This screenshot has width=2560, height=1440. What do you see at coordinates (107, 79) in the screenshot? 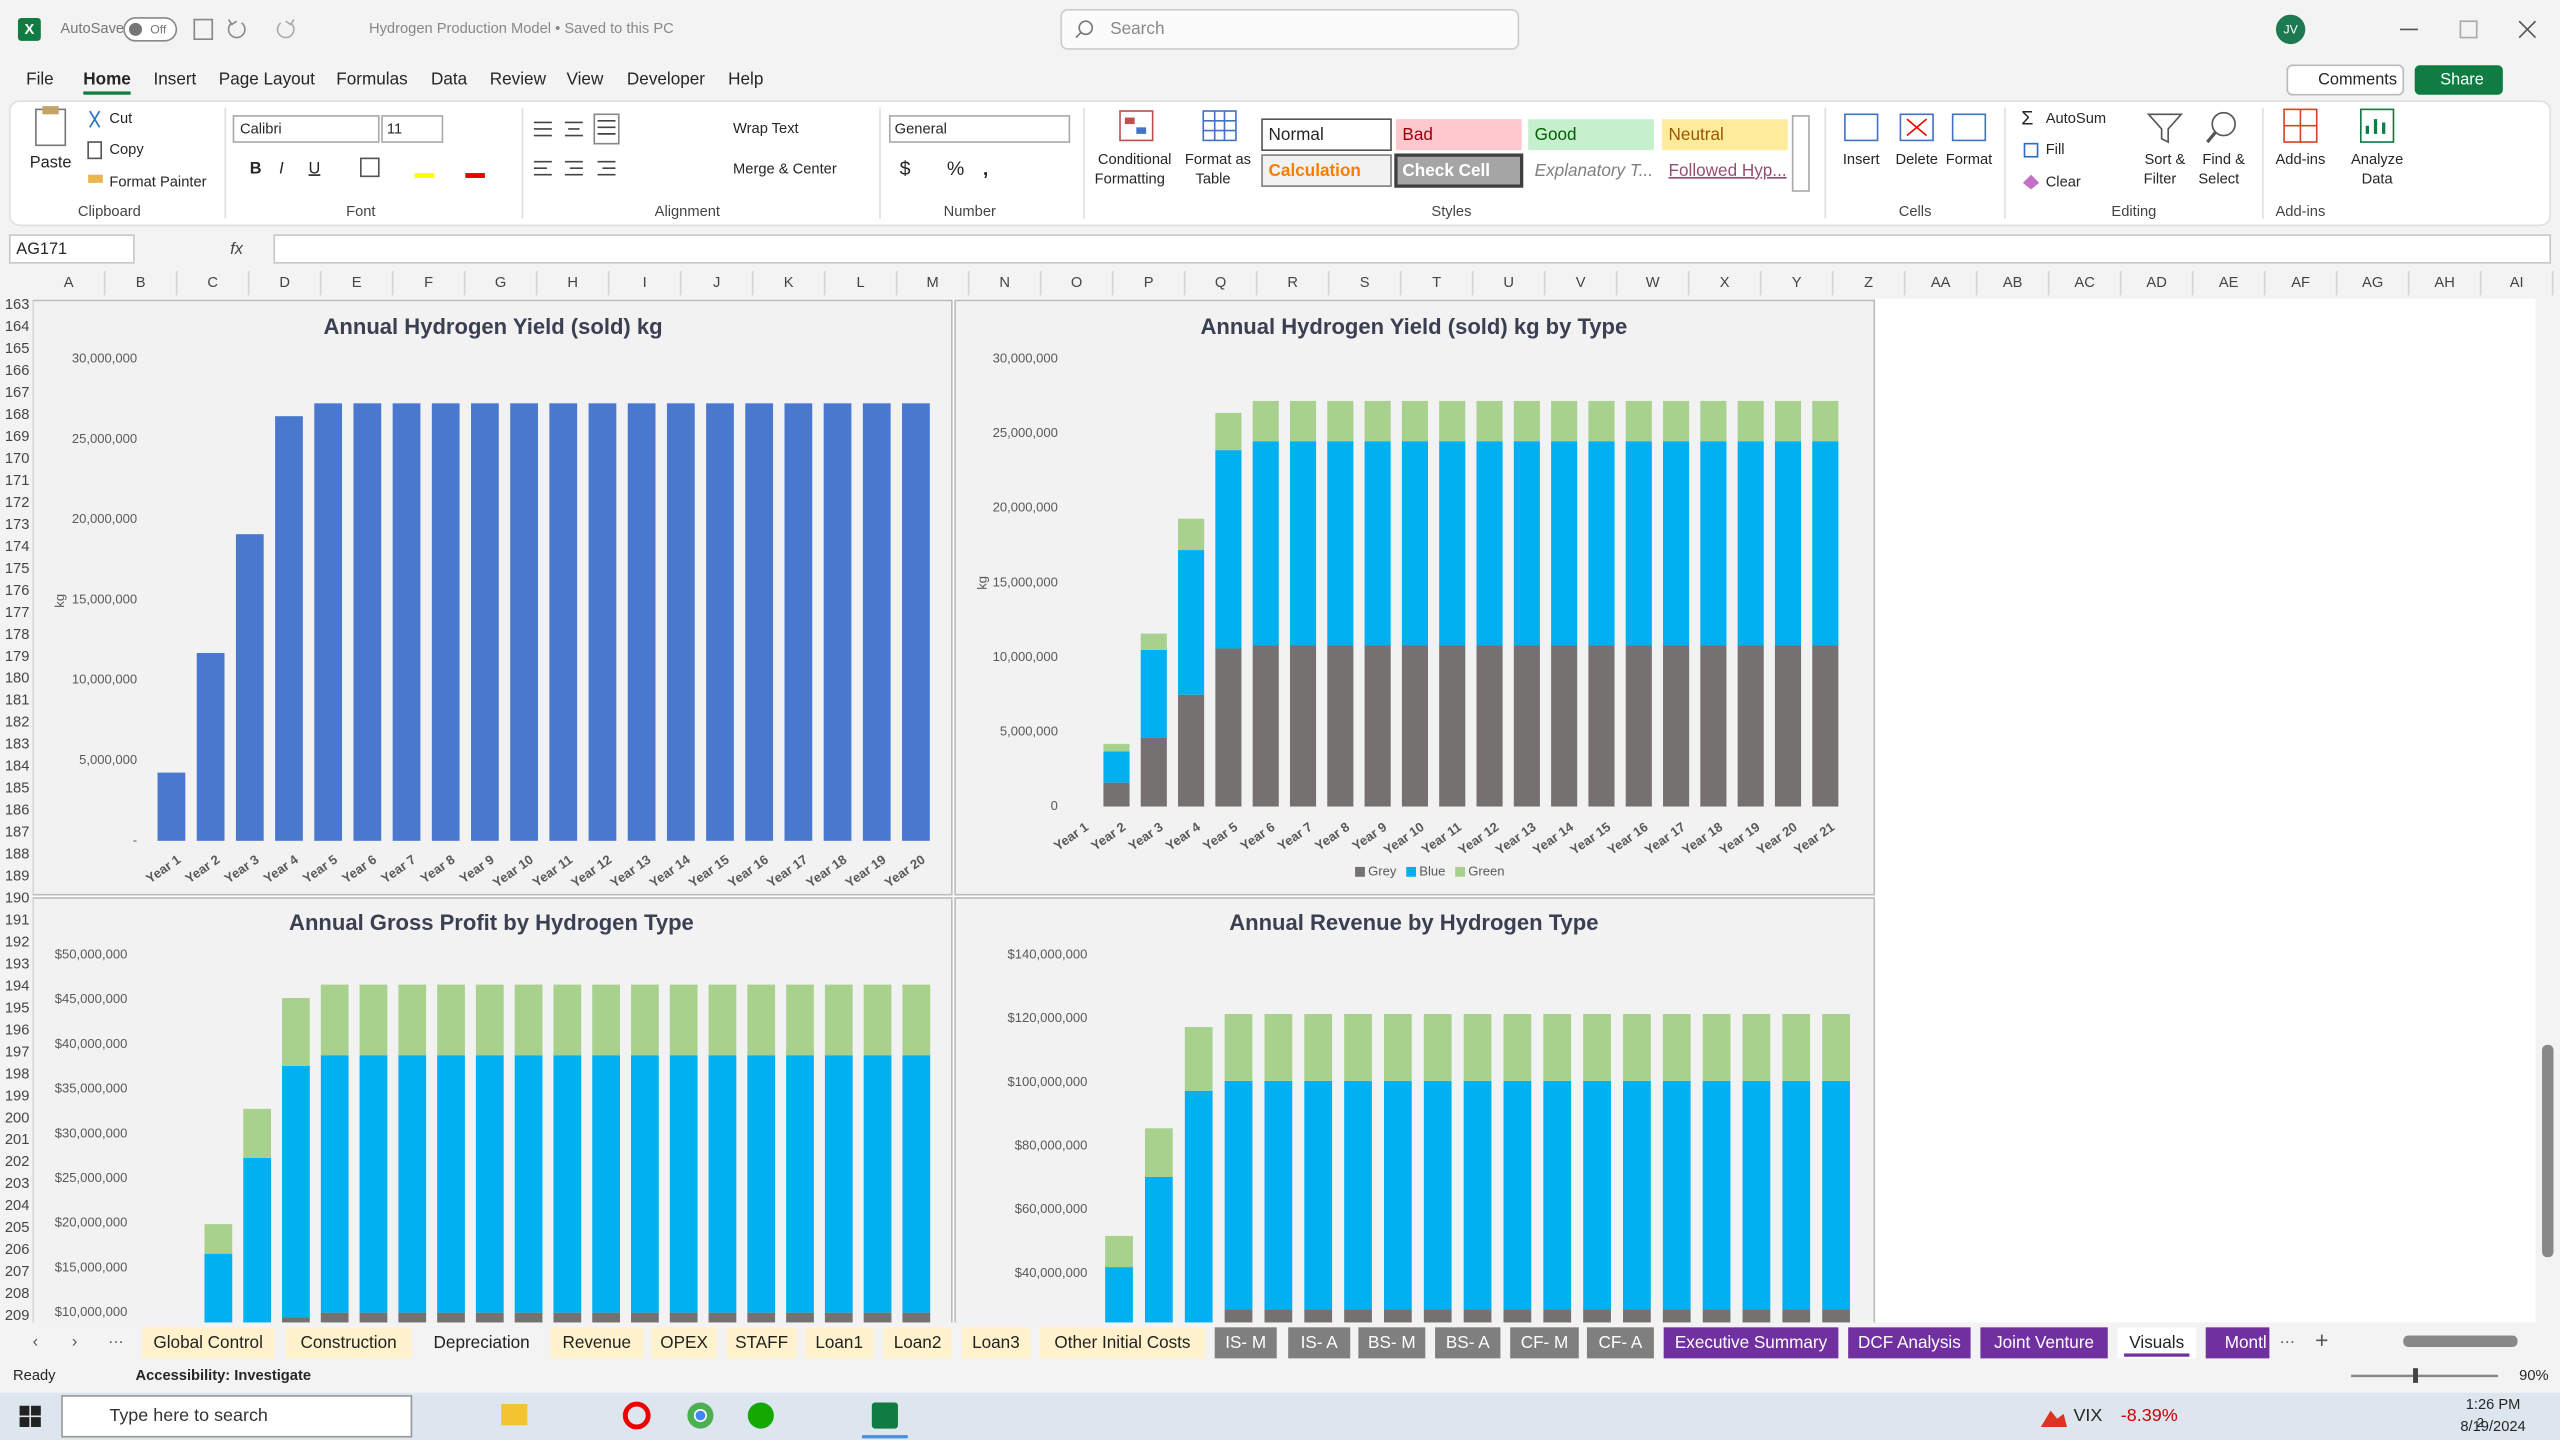
I see `menu-item: Home` at bounding box center [107, 79].